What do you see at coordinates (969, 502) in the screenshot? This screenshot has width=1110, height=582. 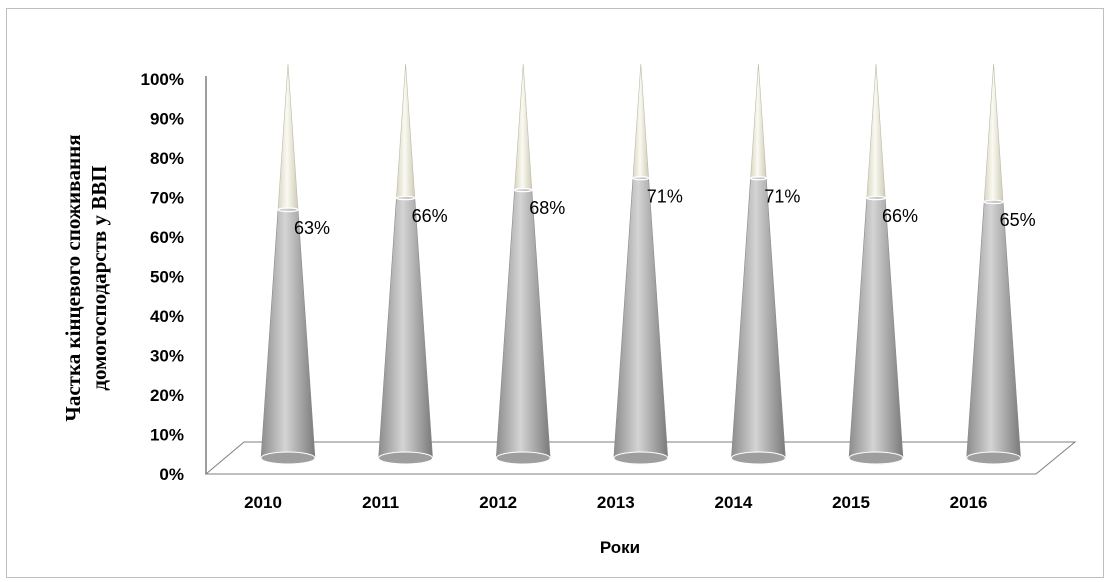 I see `x-tick-label: 2016` at bounding box center [969, 502].